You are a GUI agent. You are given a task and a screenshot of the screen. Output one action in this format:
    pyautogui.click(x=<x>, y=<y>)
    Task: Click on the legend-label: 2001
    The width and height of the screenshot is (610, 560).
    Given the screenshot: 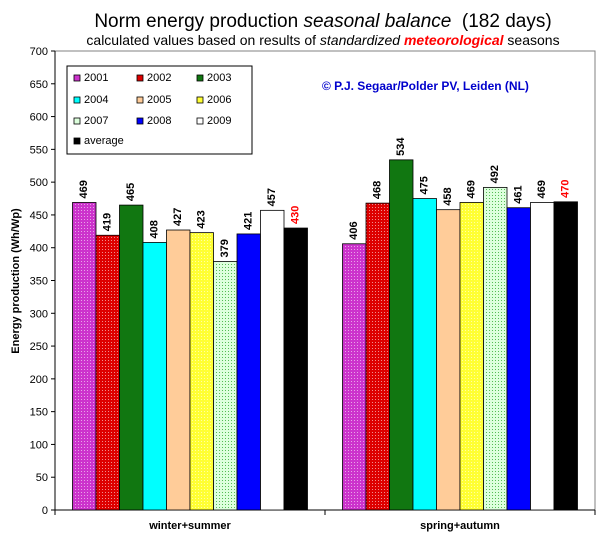 What is the action you would take?
    pyautogui.click(x=96, y=78)
    